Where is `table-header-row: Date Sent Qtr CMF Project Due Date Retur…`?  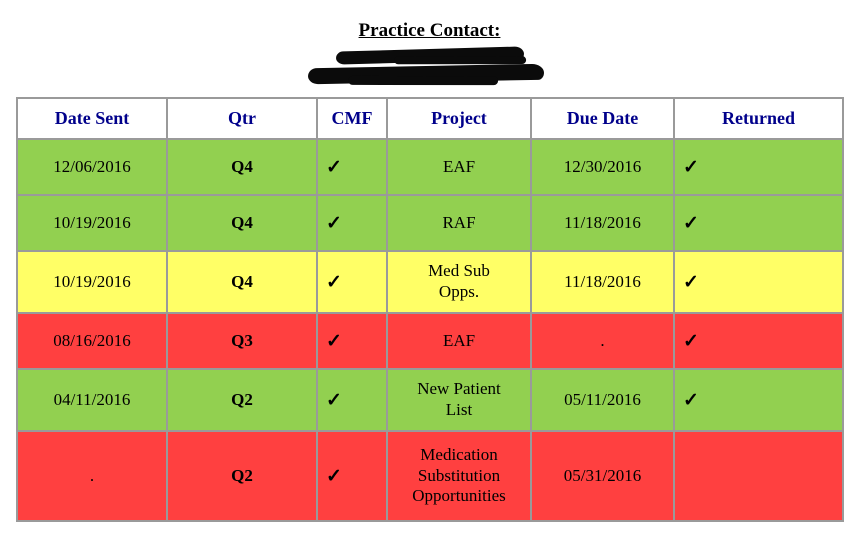 table-header-row: Date Sent Qtr CMF Project Due Date Retur… is located at coordinates (430, 118).